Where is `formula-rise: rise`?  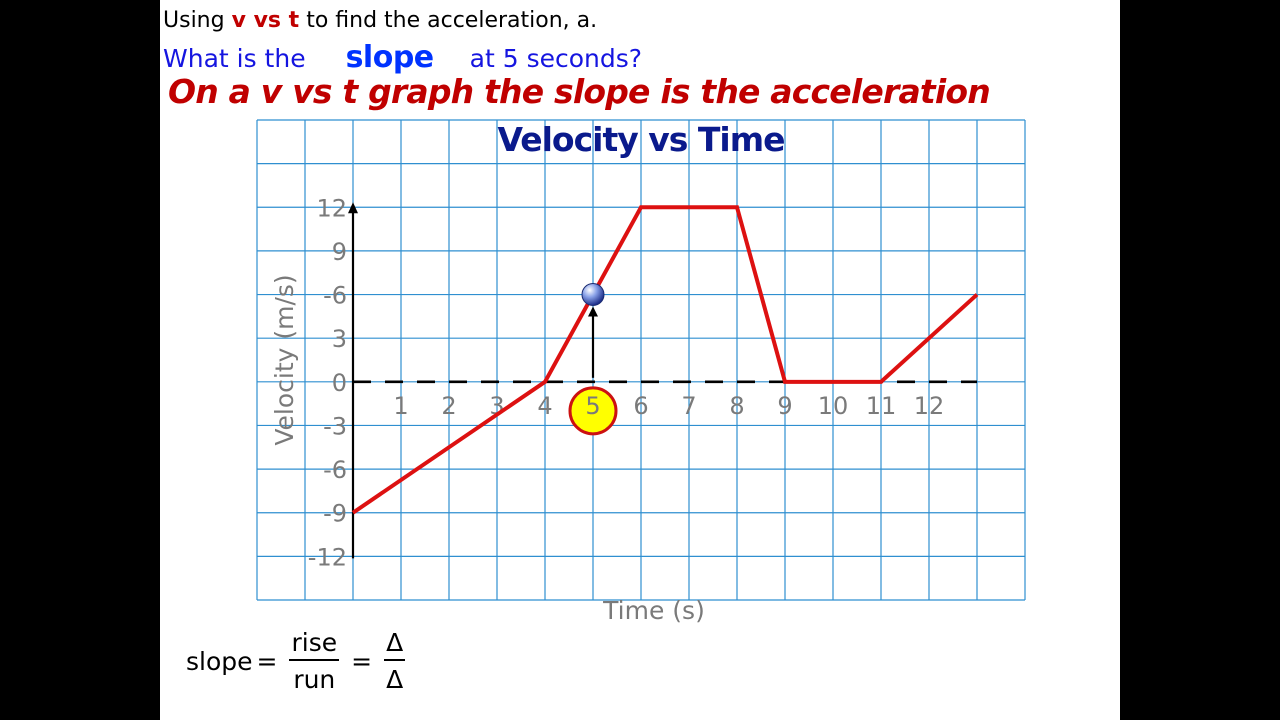
formula-rise: rise is located at coordinates (314, 644).